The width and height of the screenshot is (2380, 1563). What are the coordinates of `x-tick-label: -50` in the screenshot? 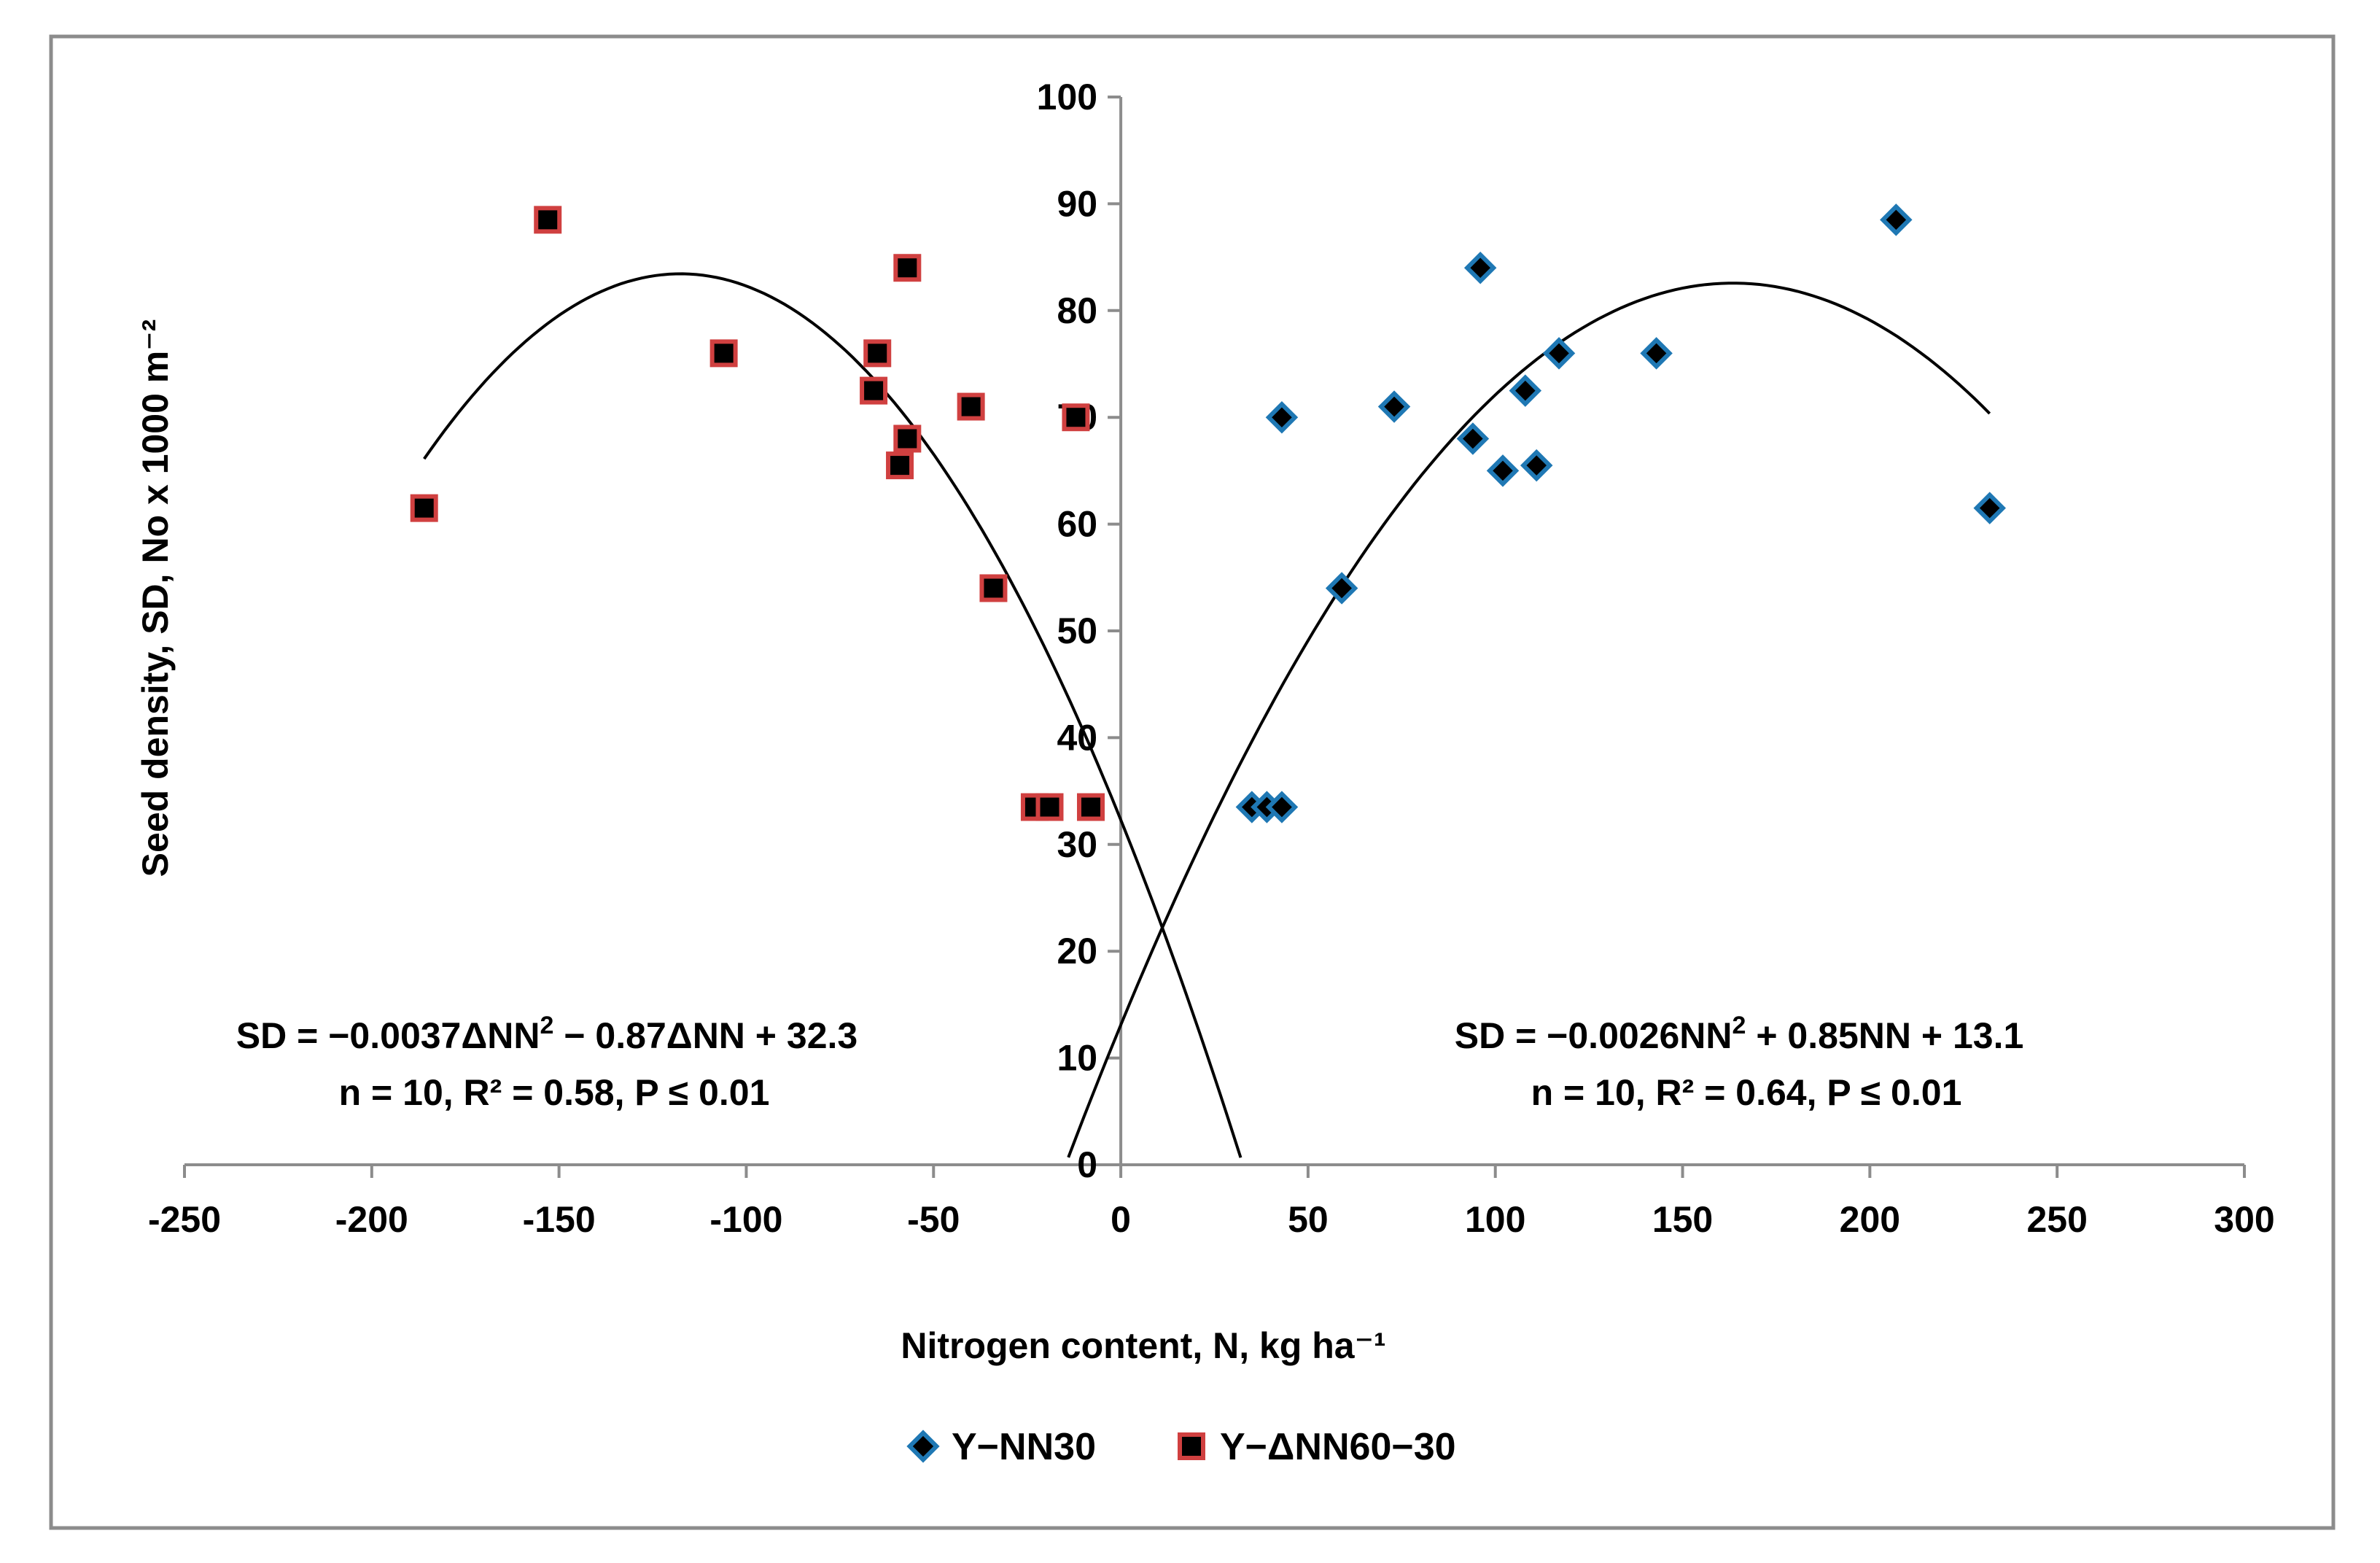 It's located at (933, 1220).